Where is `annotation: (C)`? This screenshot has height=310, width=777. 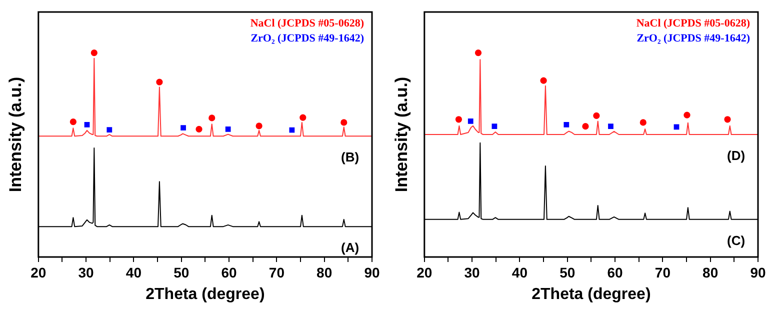
annotation: (C) is located at coordinates (736, 240).